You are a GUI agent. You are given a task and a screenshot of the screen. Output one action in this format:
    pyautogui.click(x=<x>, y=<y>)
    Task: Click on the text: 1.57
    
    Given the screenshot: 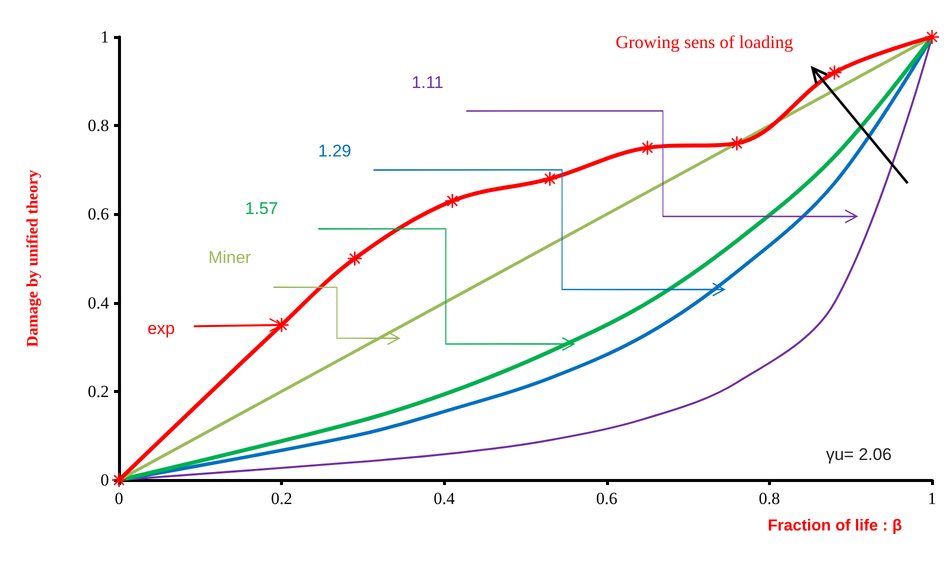 What is the action you would take?
    pyautogui.click(x=261, y=208)
    